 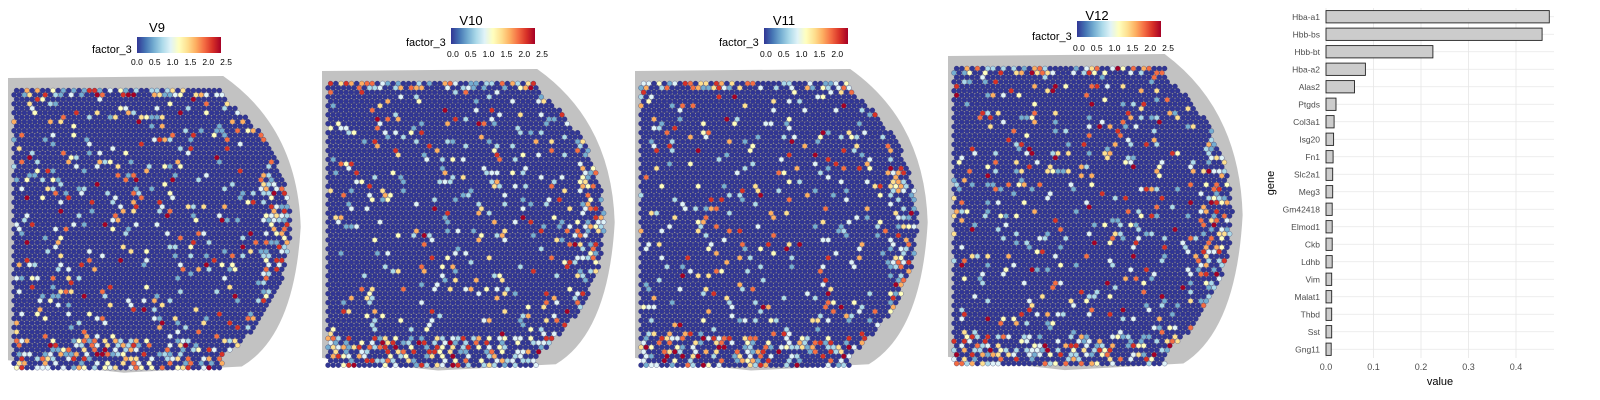 I want to click on legend-ticks: 0.0 0.5 1.0 1.5 2.0 2.5, so click(x=500, y=54).